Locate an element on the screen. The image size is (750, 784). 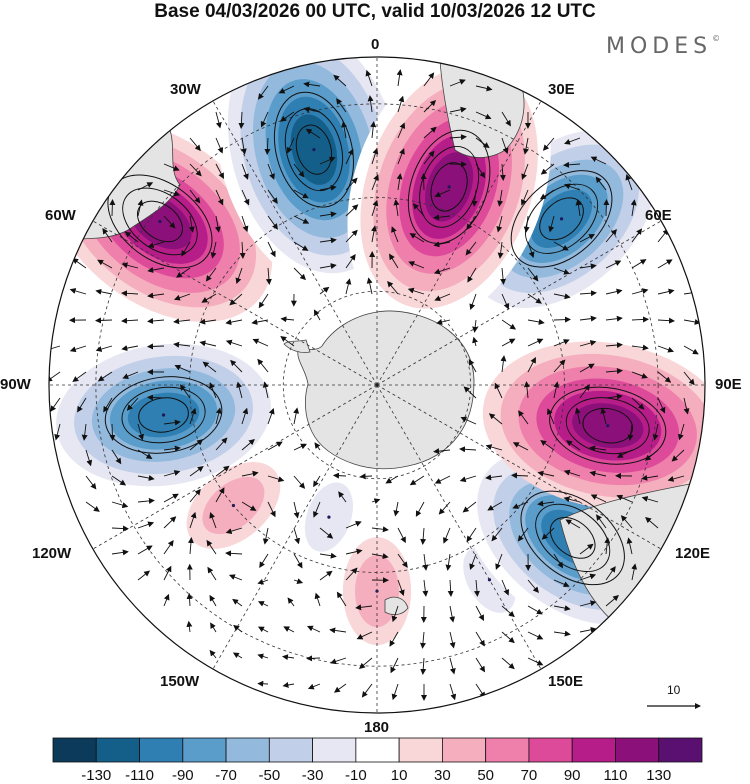
lon-label-120w: 120W is located at coordinates (51, 553).